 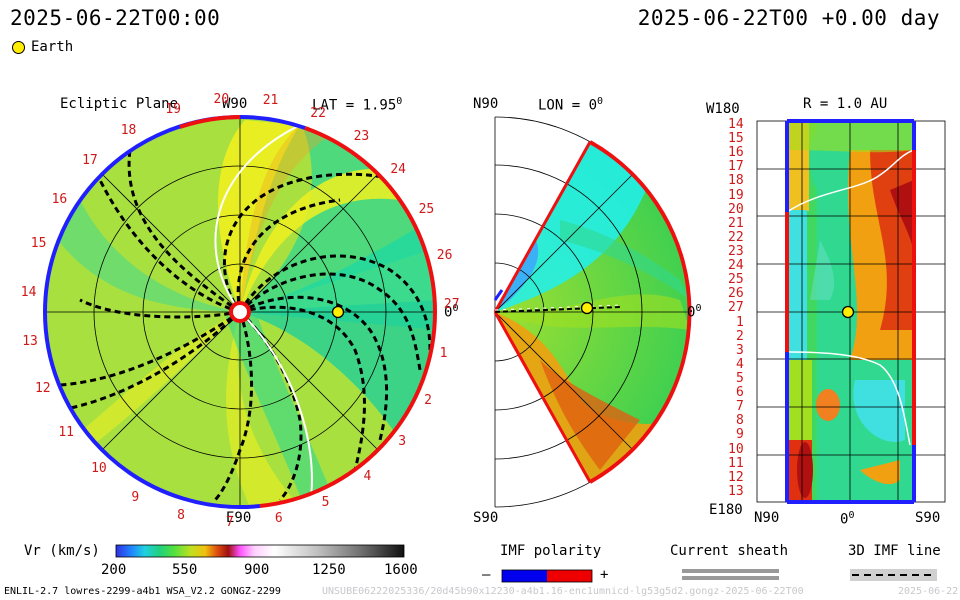 What do you see at coordinates (736, 139) in the screenshot?
I see `radial-row-label-15: 15` at bounding box center [736, 139].